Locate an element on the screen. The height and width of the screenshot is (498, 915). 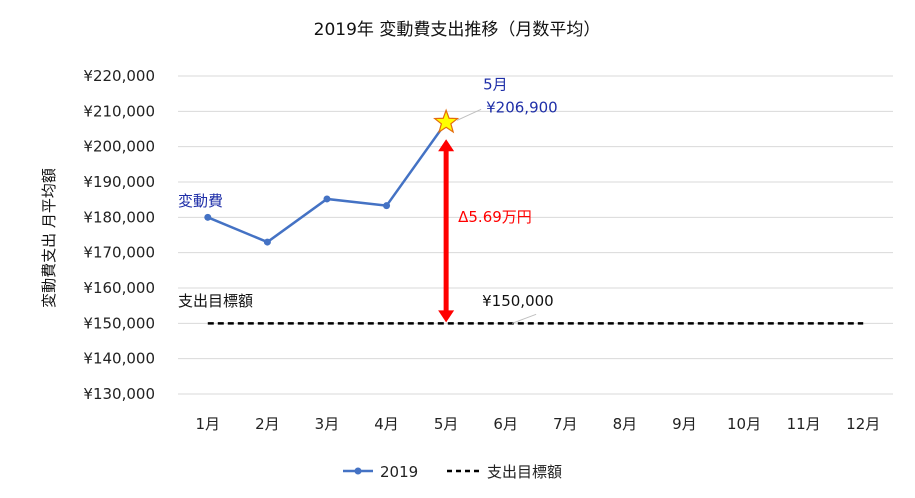
x-tick-label: 2月 is located at coordinates (267, 424).